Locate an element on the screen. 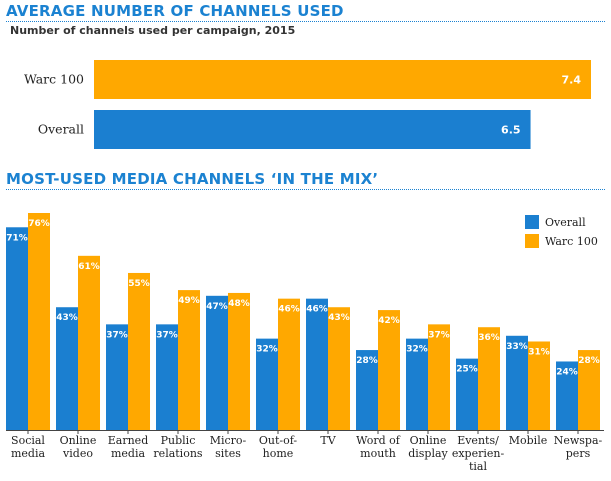 The height and width of the screenshot is (481, 611). bar-online-video-overall is located at coordinates (67, 368).